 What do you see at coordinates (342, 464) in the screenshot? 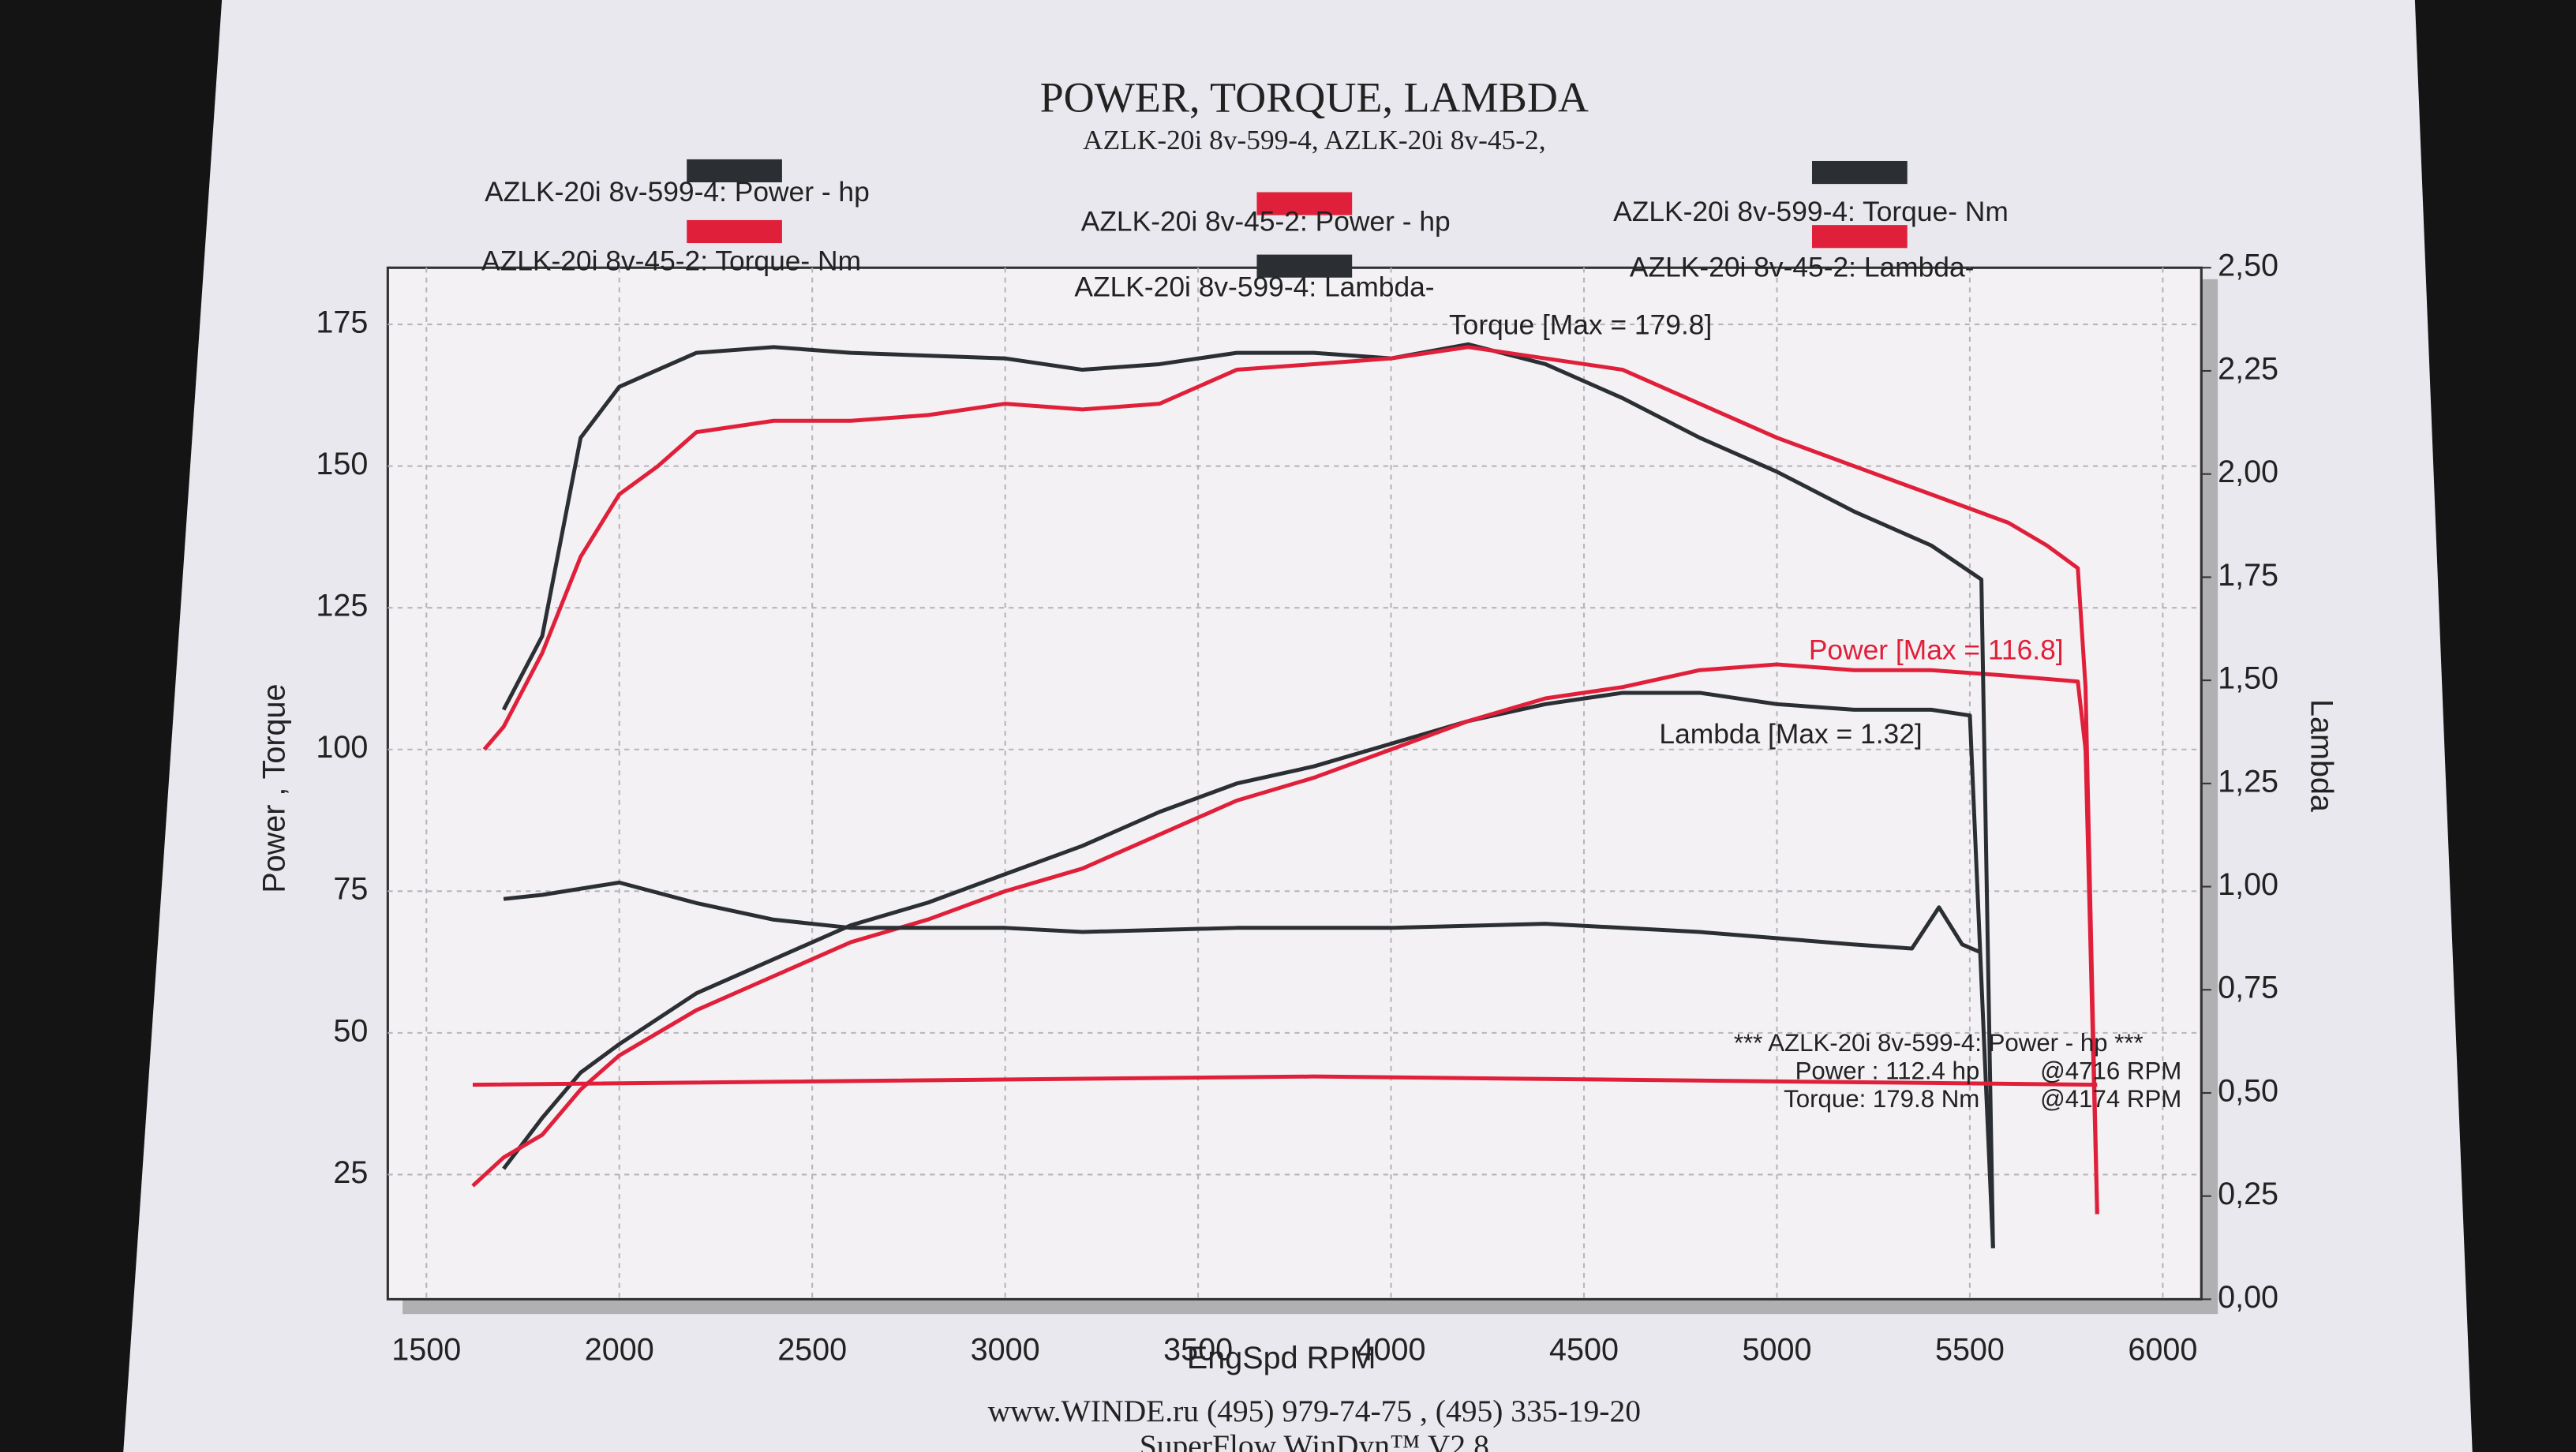
I see `y-tick-label: 150` at bounding box center [342, 464].